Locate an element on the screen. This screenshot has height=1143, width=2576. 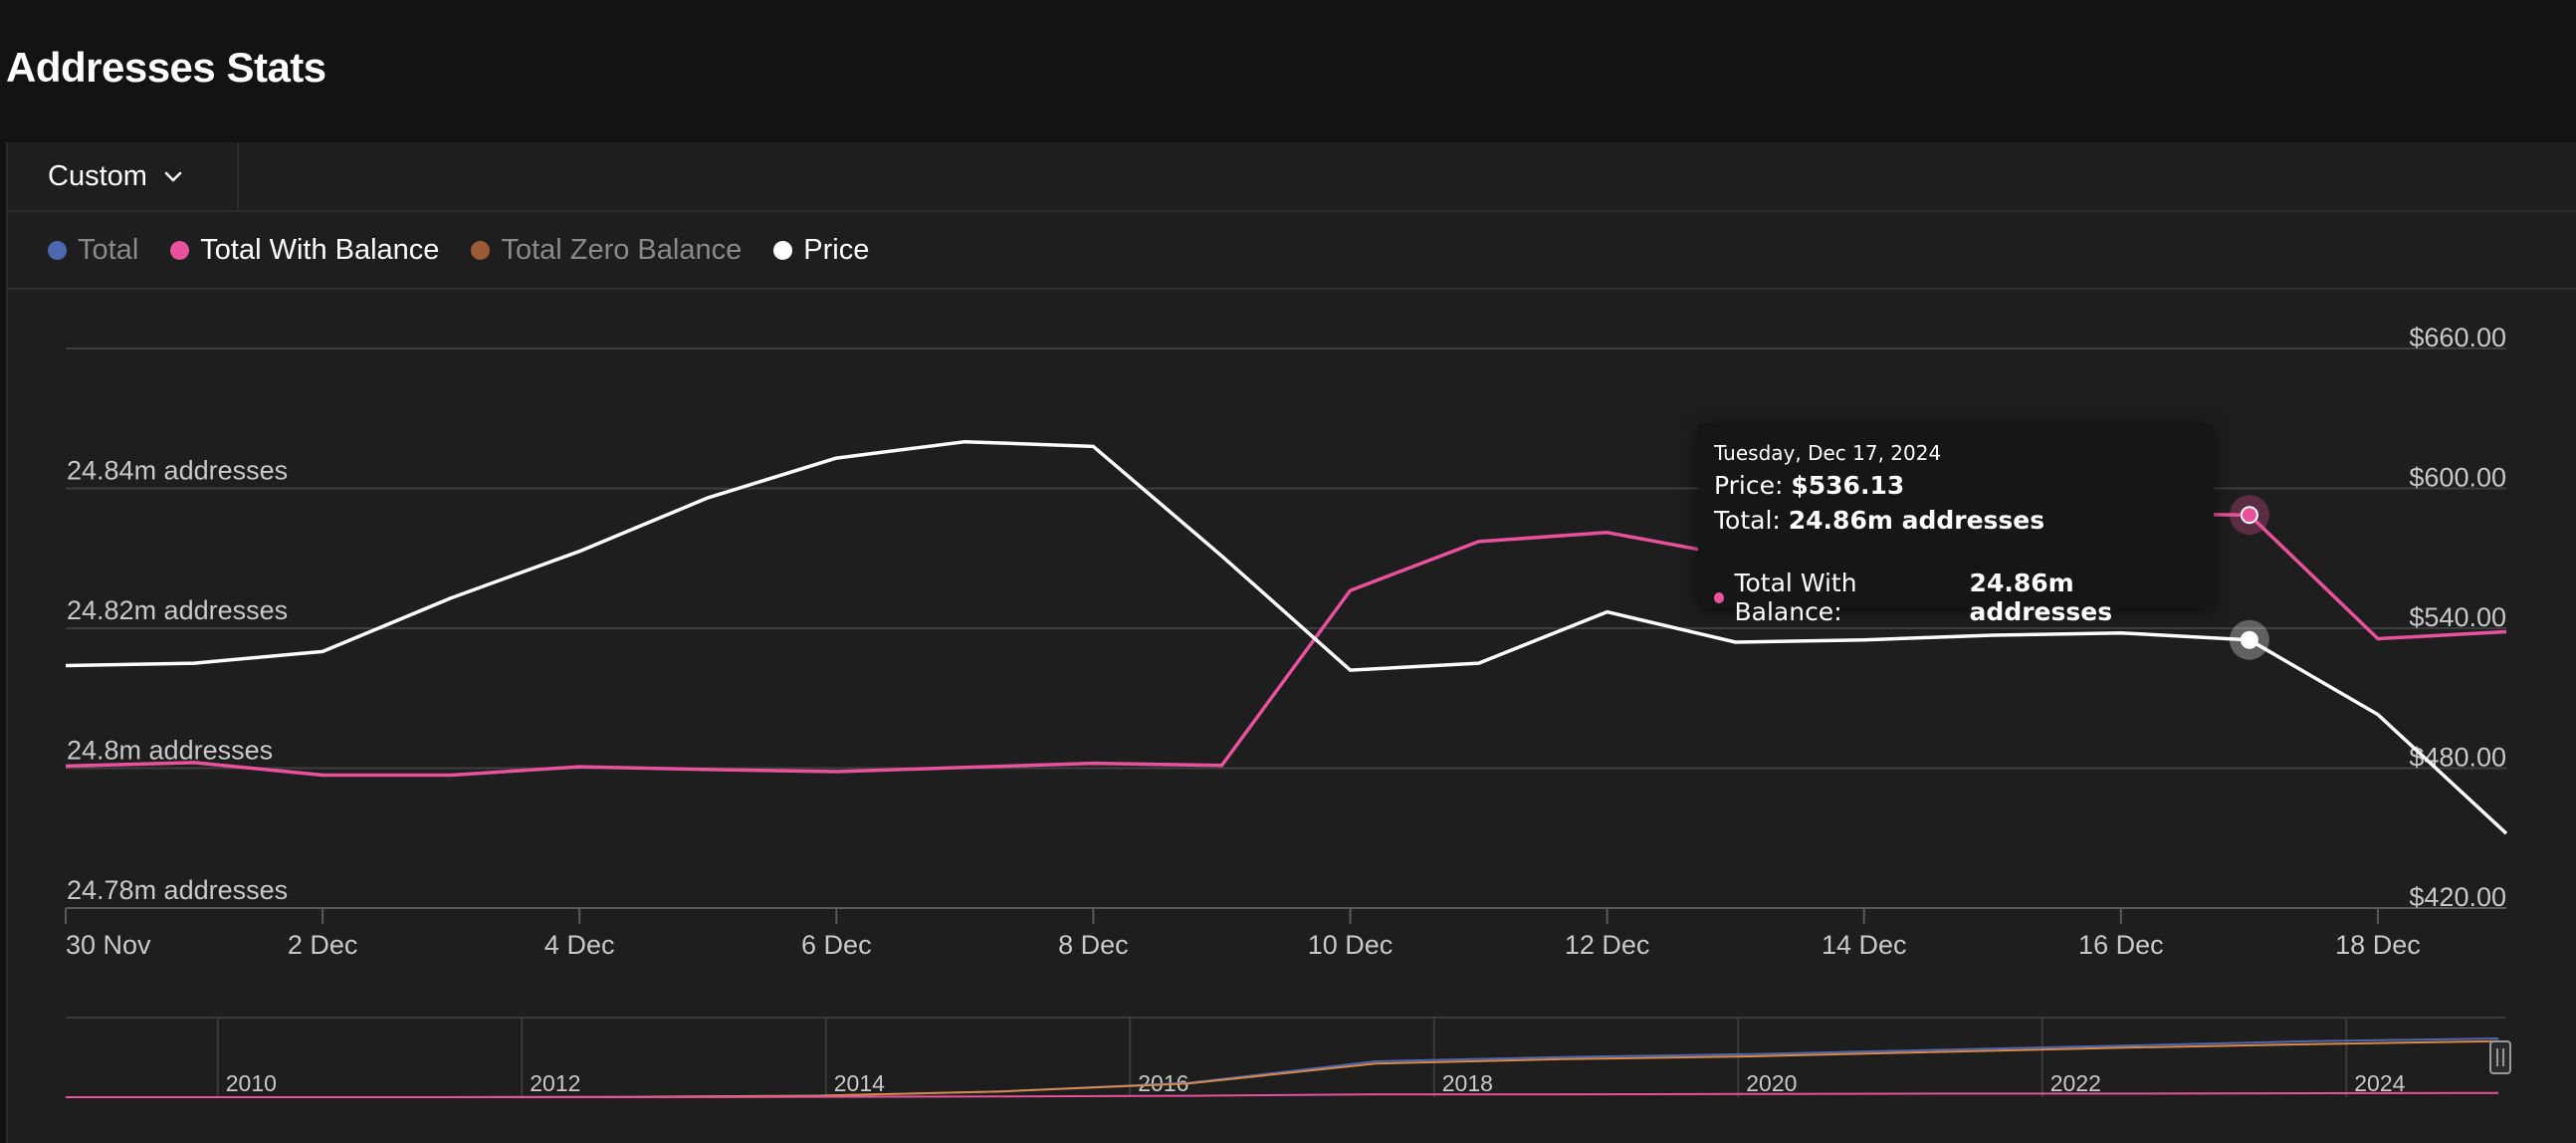
tooltip-price: Price: $536.13 is located at coordinates (1964, 485).